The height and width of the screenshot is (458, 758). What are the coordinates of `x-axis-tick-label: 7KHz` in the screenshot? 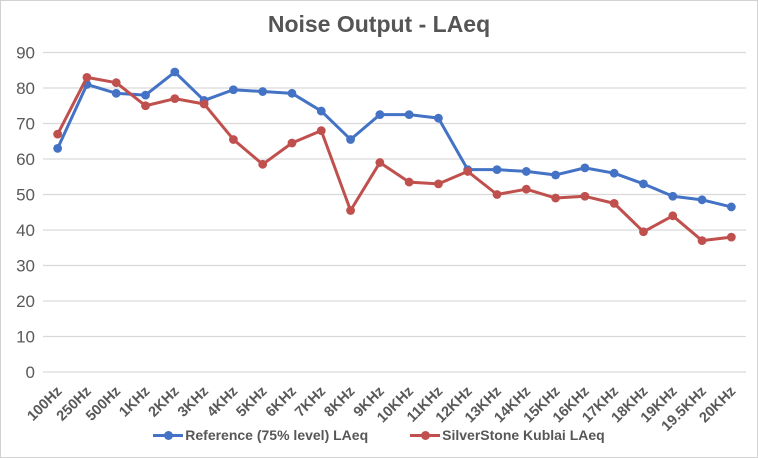 It's located at (310, 402).